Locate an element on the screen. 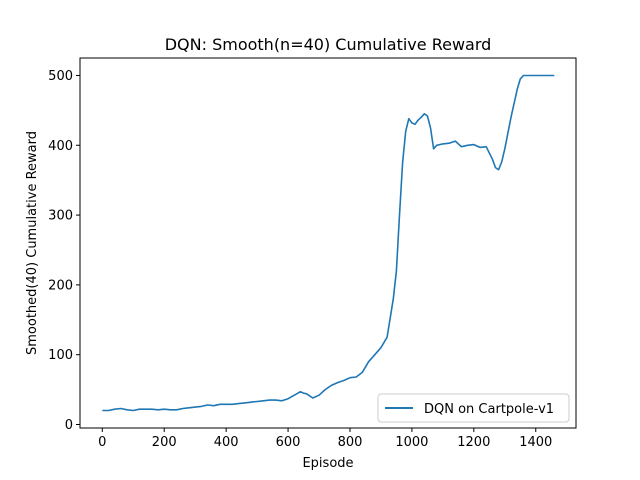 The image size is (640, 480). x-tick-label: 800 is located at coordinates (350, 442).